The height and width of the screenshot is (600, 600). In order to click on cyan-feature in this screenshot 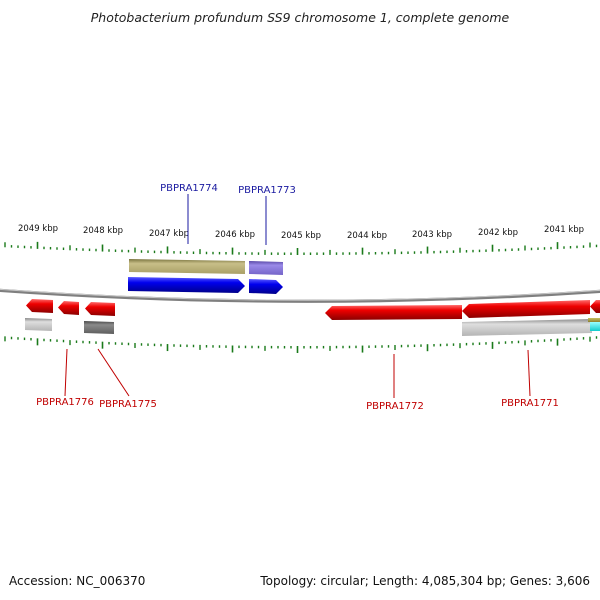, I will do `click(595, 326)`.